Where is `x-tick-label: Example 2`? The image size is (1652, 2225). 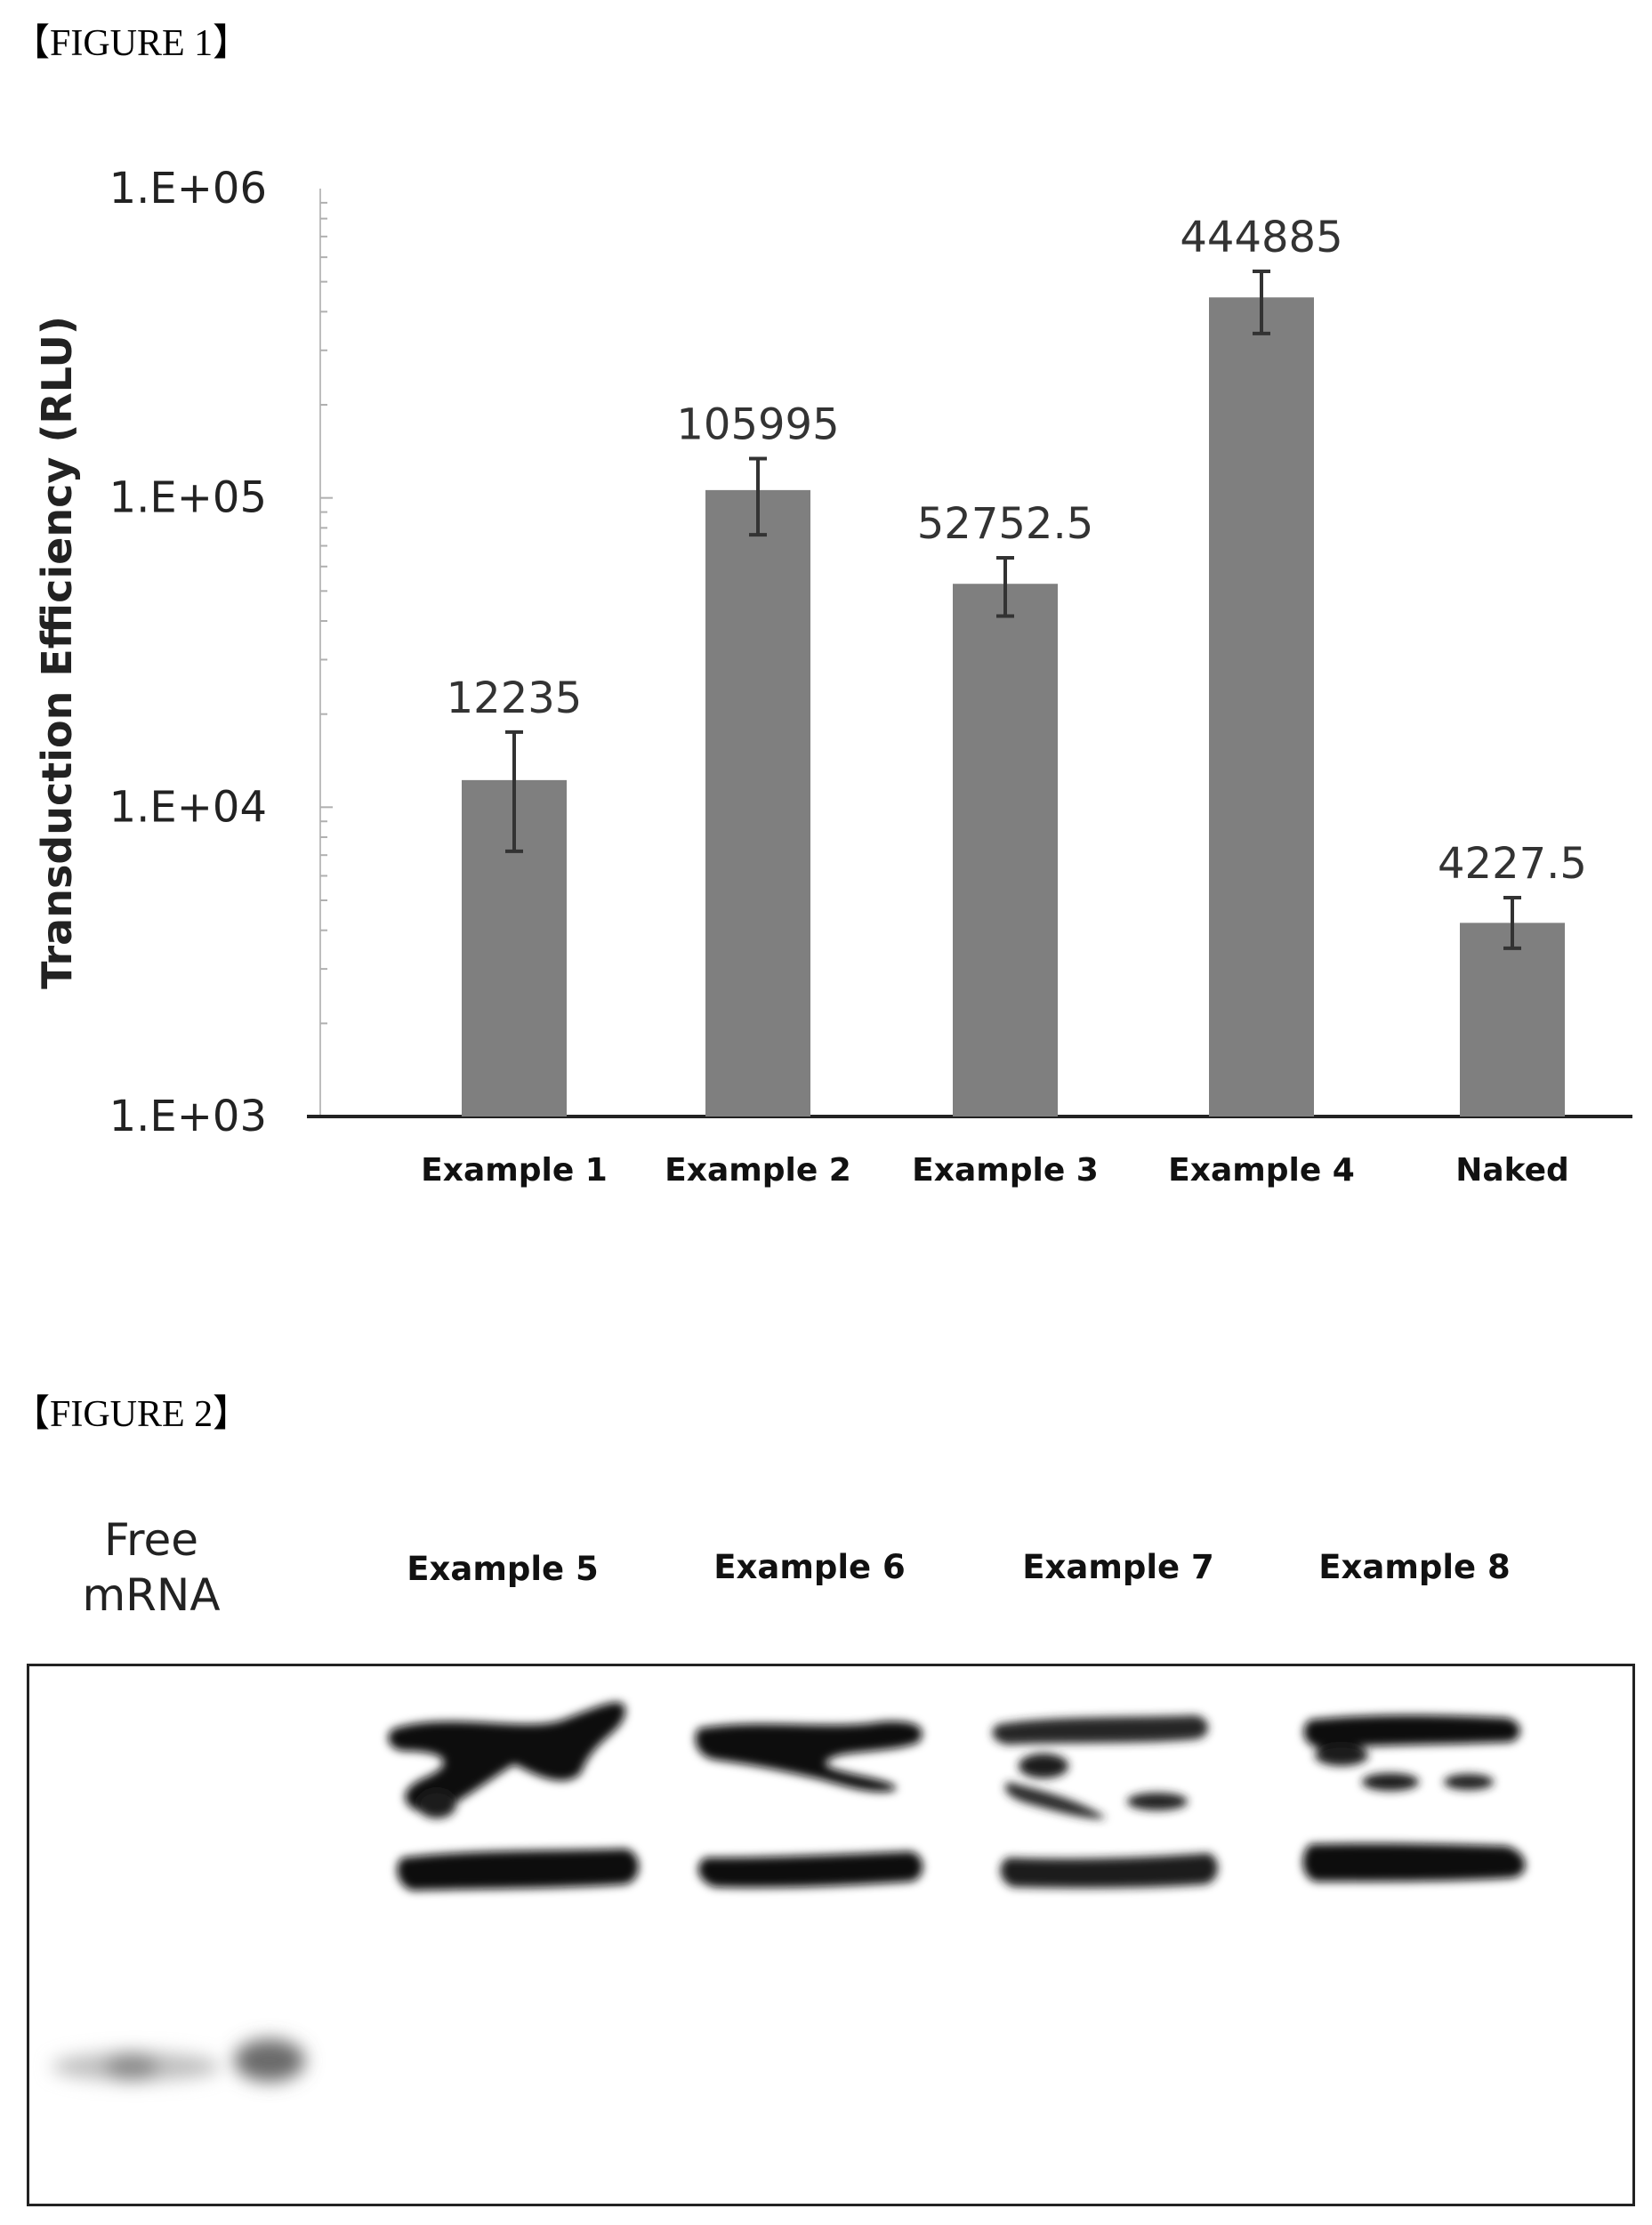
x-tick-label: Example 2 is located at coordinates (758, 1170).